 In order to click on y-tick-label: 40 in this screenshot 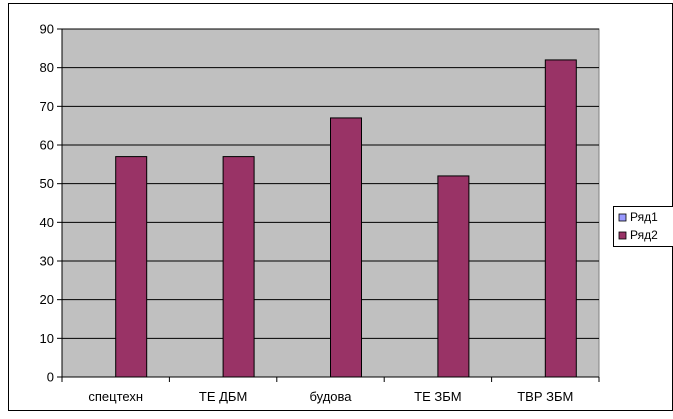, I will do `click(47, 222)`.